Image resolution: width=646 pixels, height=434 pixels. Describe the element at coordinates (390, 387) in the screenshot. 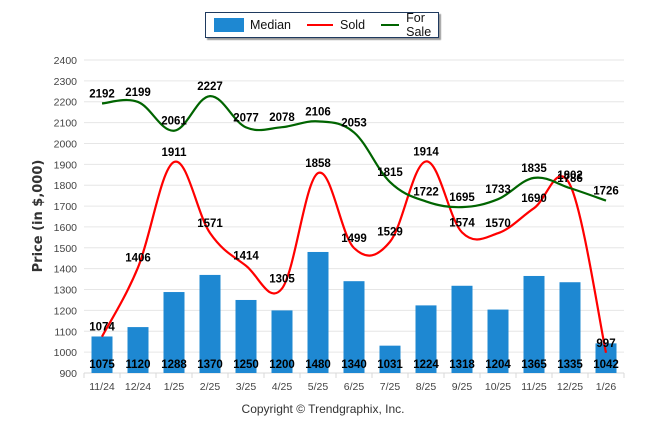

I see `x-tick-label: 7/25` at that location.